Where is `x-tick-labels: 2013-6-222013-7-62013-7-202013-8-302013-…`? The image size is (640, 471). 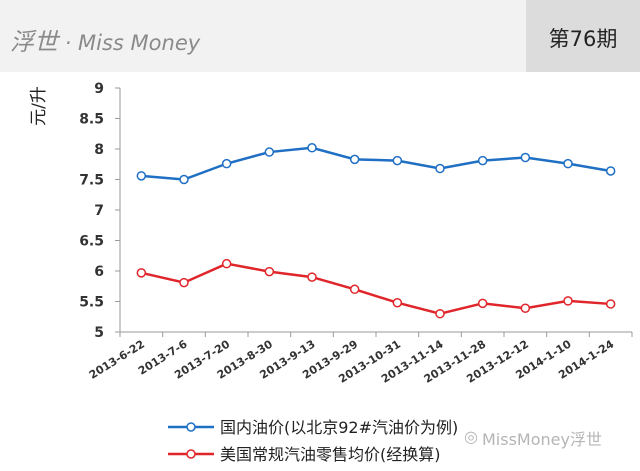 x-tick-labels: 2013-6-222013-7-62013-7-202013-8-302013-… is located at coordinates (352, 361).